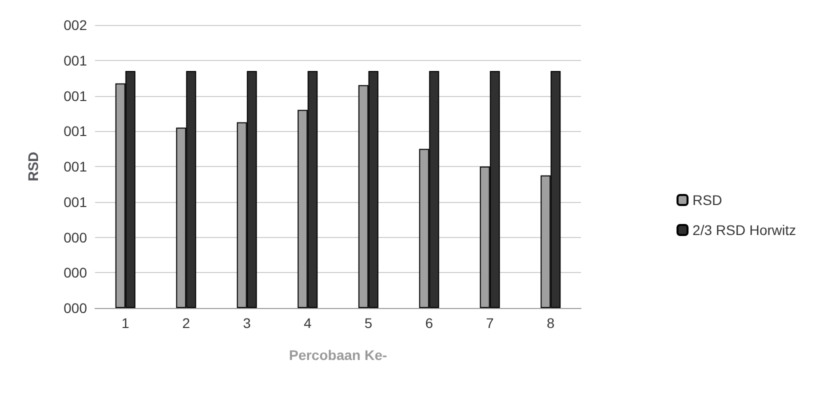  Describe the element at coordinates (550, 323) in the screenshot. I see `x-tick-label: 8` at that location.